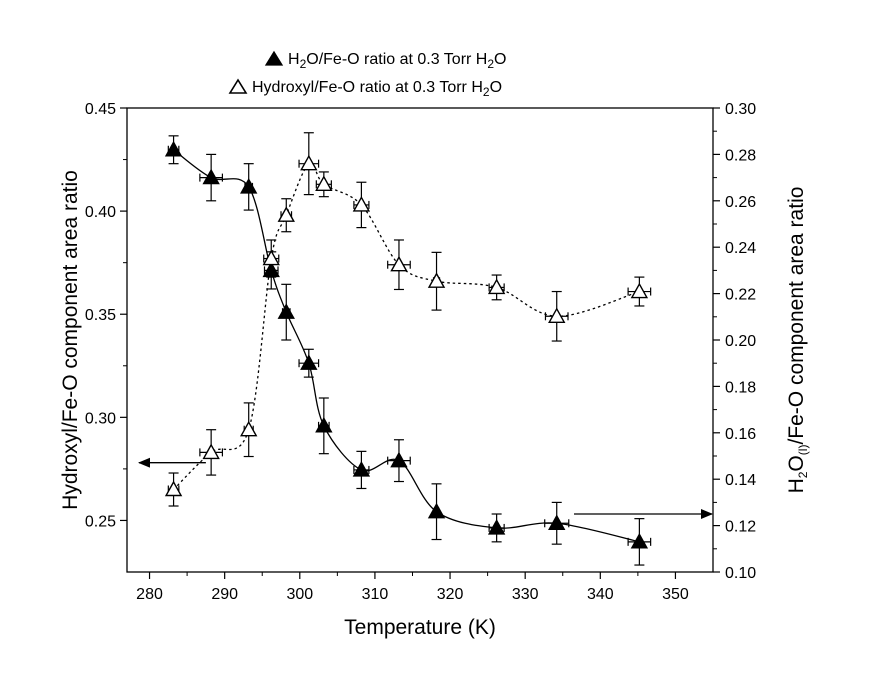  What do you see at coordinates (420, 627) in the screenshot?
I see `x-axis-label: Temperature (K)` at bounding box center [420, 627].